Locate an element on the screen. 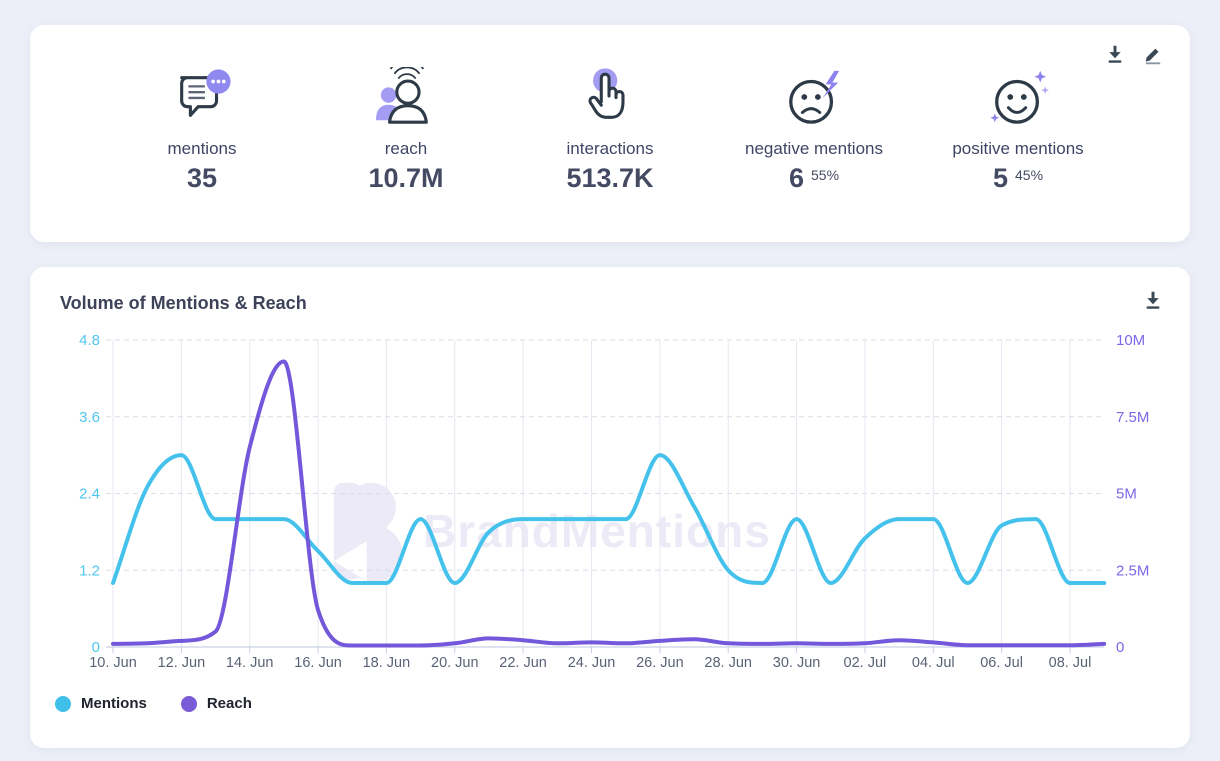 The height and width of the screenshot is (761, 1220). chart-legend: Mentions Reach is located at coordinates (153, 703).